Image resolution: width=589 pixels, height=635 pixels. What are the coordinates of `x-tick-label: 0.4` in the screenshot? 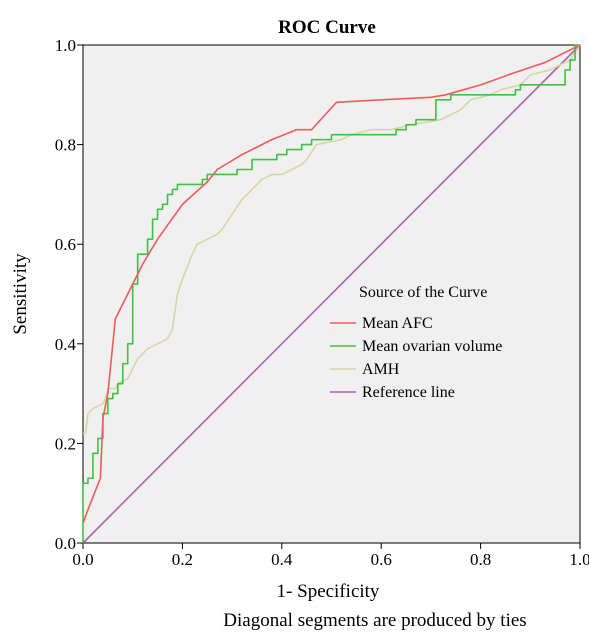 It's located at (282, 559).